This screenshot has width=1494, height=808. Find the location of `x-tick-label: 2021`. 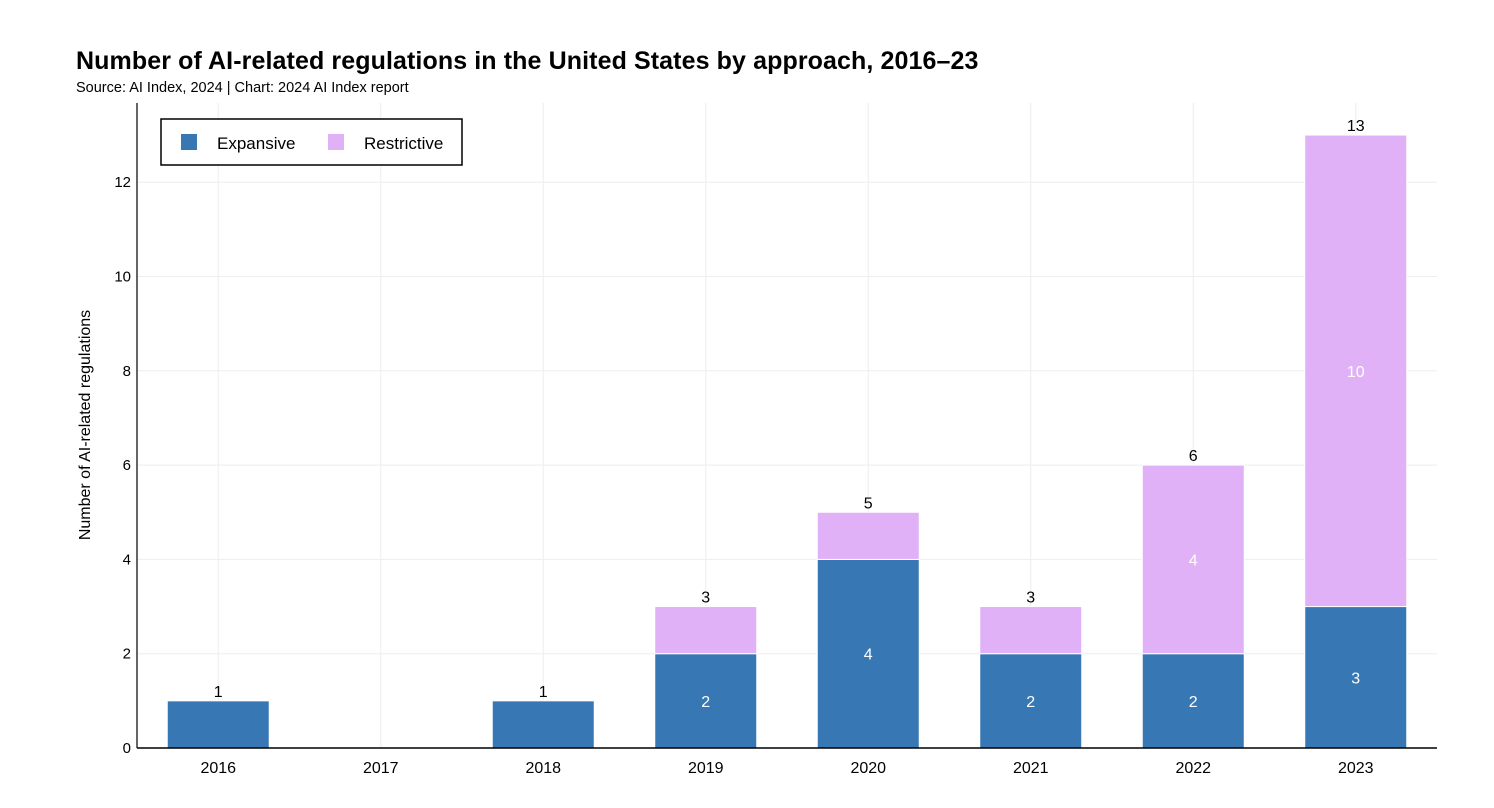

x-tick-label: 2021 is located at coordinates (1031, 768).